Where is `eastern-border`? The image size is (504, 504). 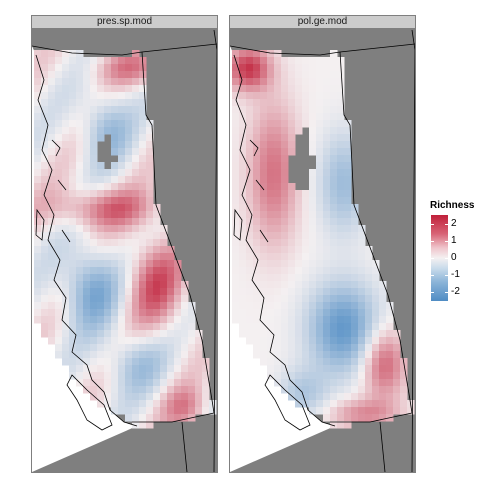
eastern-border is located at coordinates (376, 232).